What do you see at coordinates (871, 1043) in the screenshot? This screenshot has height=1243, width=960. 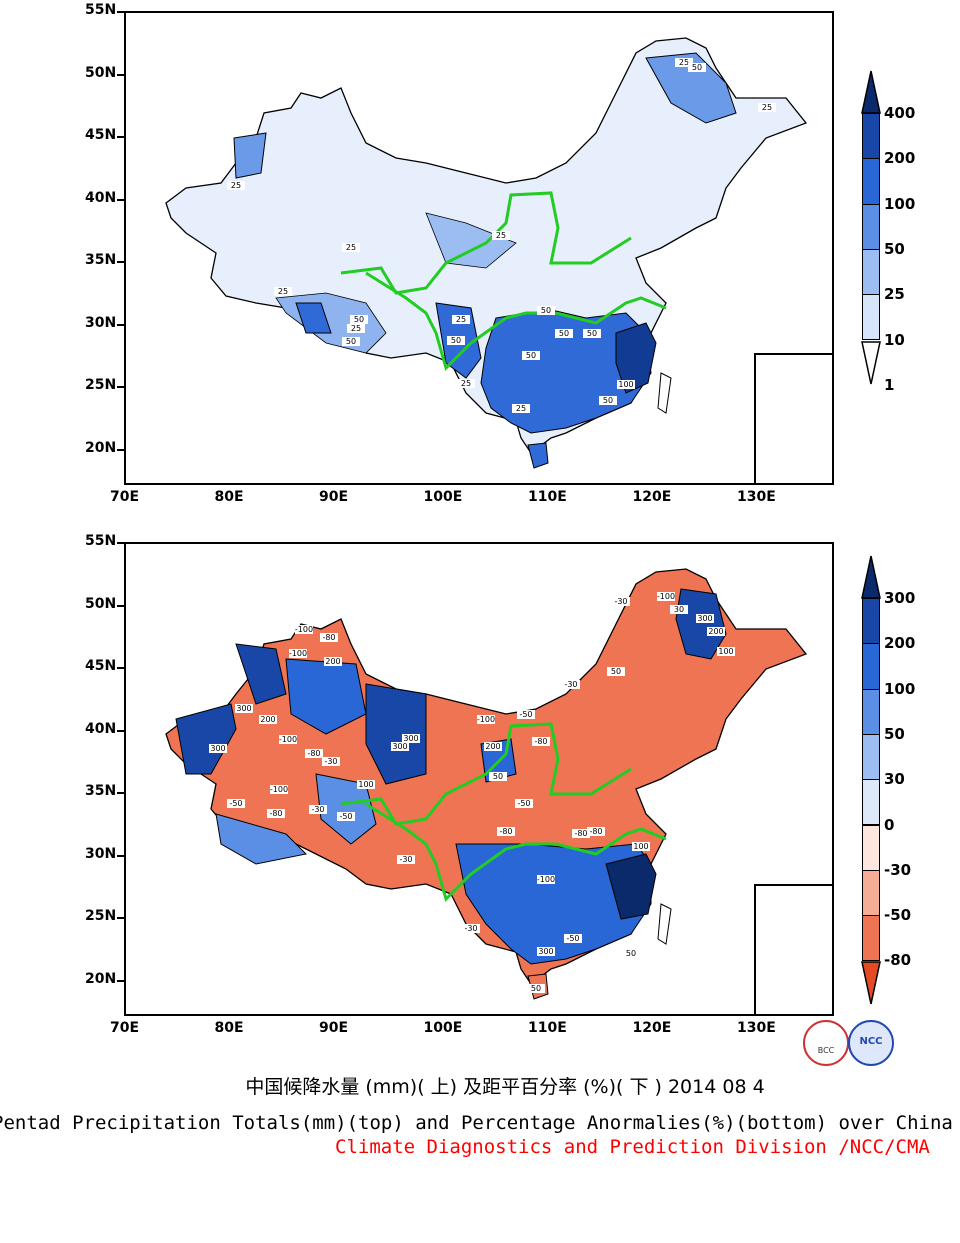 I see `ncc-logo: NCC` at bounding box center [871, 1043].